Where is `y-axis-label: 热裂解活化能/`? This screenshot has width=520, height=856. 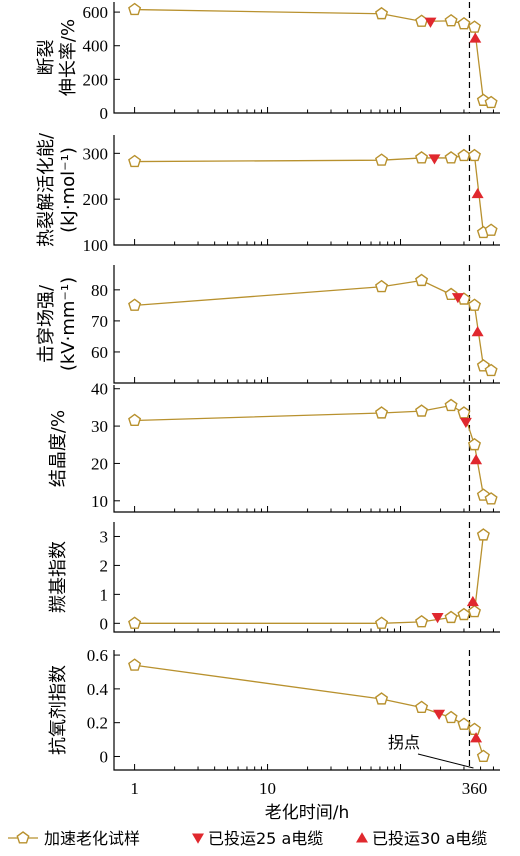
y-axis-label: 热裂解活化能/ is located at coordinates (46, 189).